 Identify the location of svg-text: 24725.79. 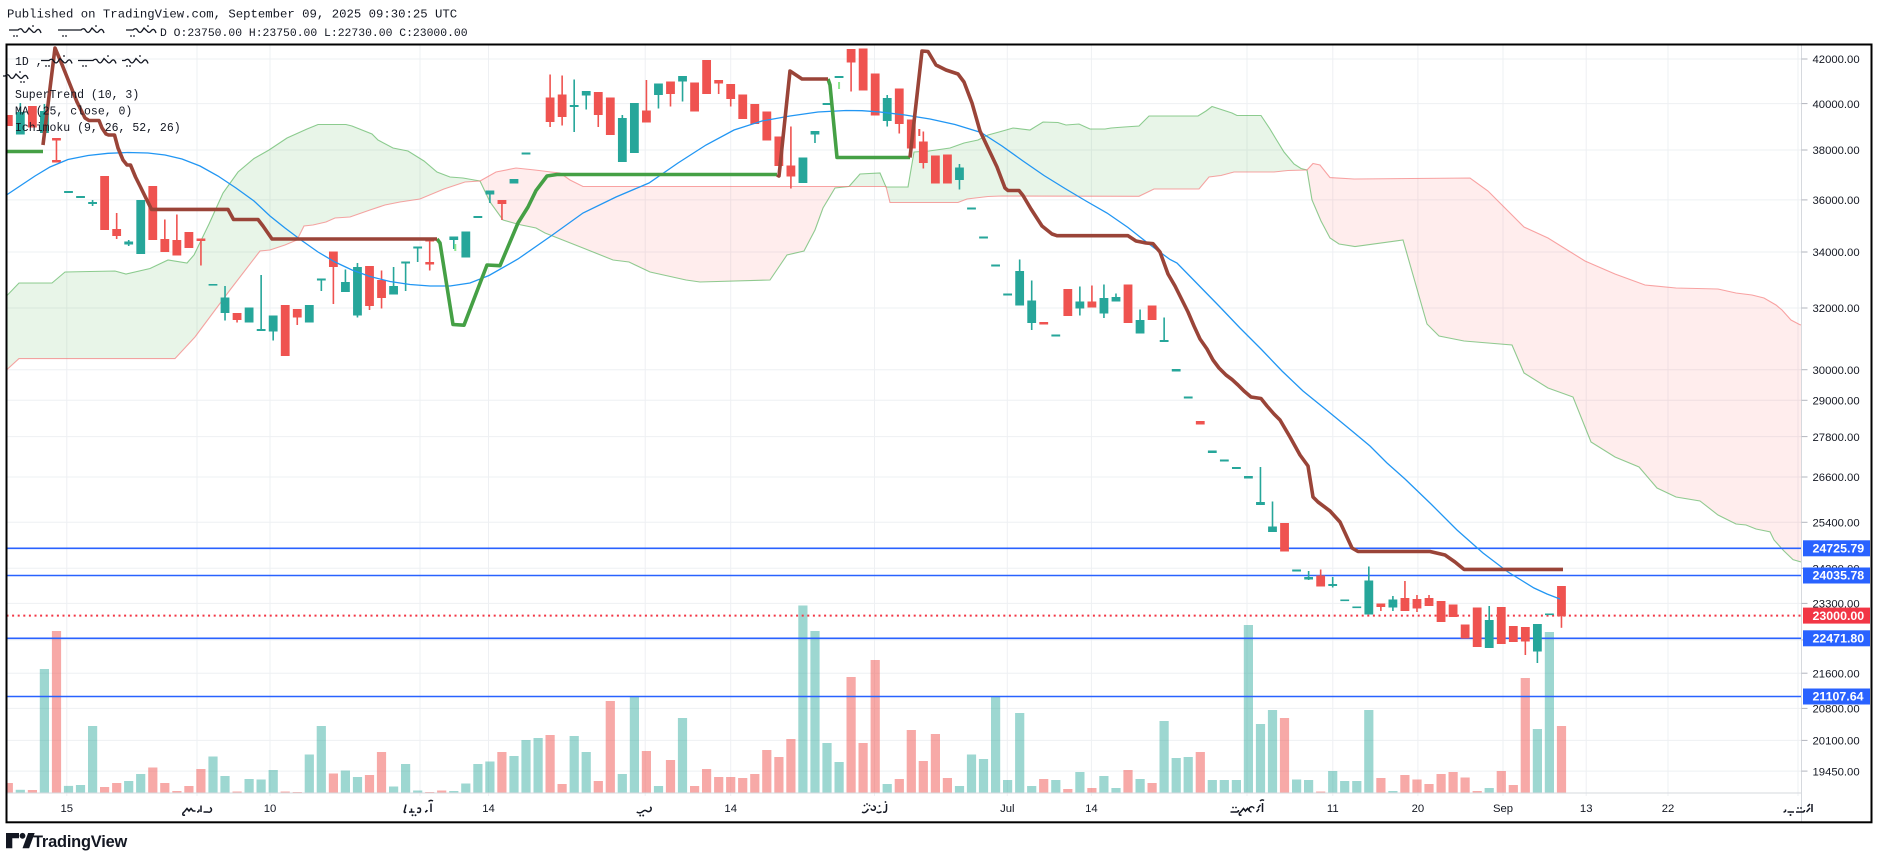
(1839, 549).